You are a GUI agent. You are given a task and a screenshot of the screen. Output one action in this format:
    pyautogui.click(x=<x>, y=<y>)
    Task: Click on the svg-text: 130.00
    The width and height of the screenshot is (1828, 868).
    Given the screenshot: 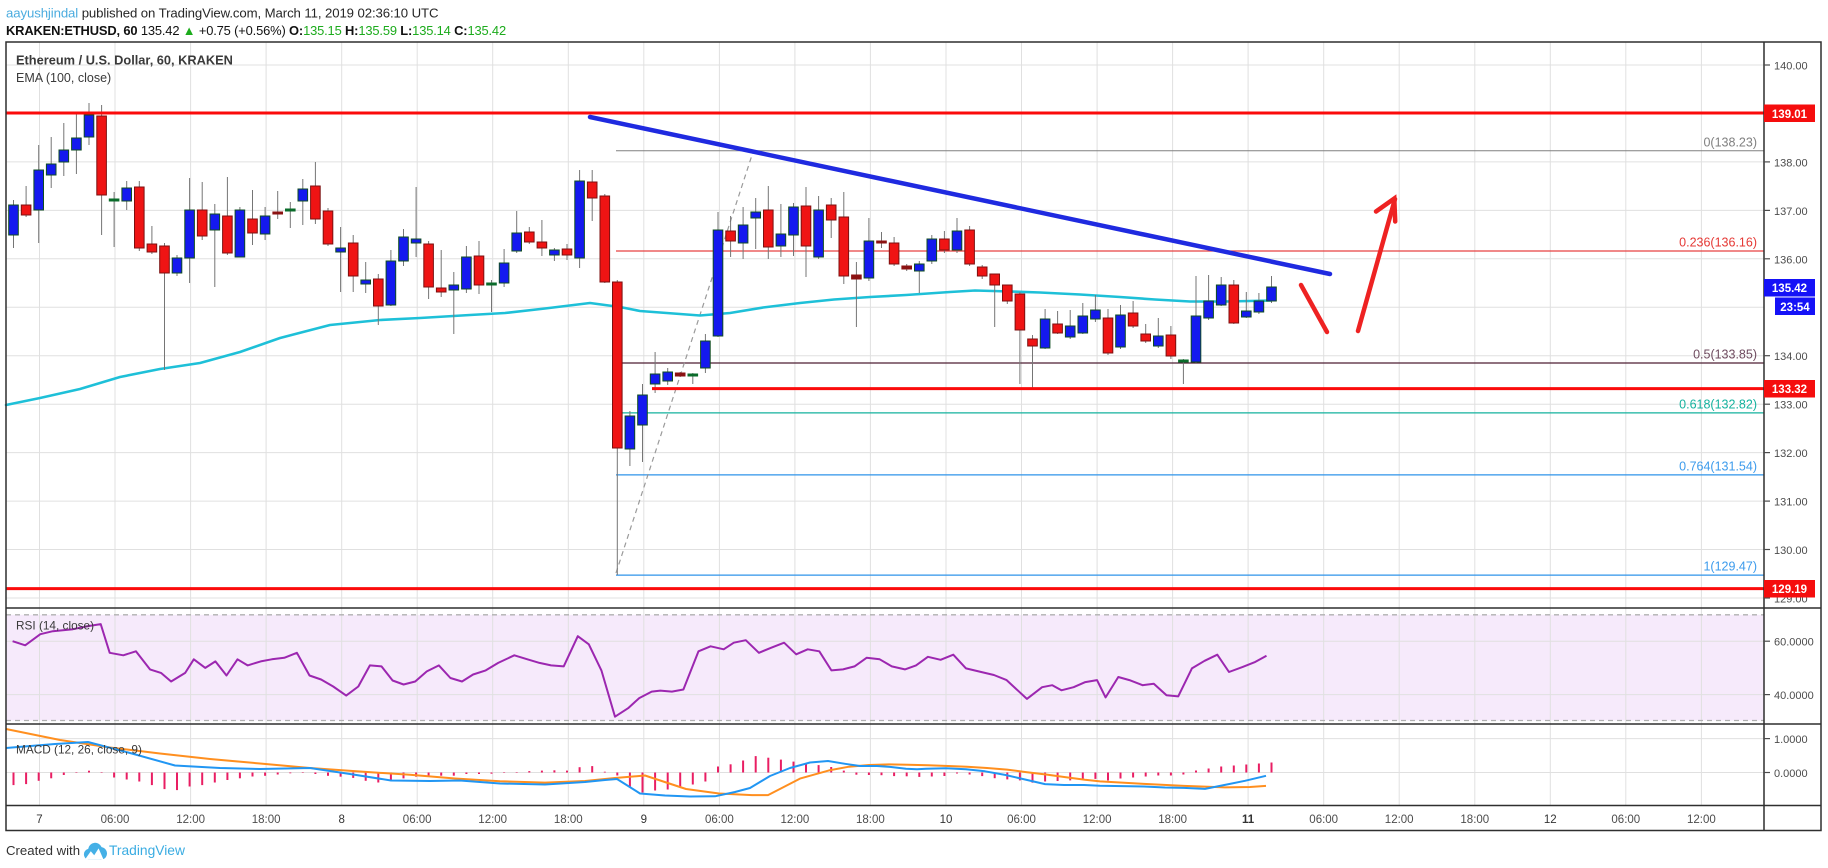 What is the action you would take?
    pyautogui.click(x=1791, y=551)
    